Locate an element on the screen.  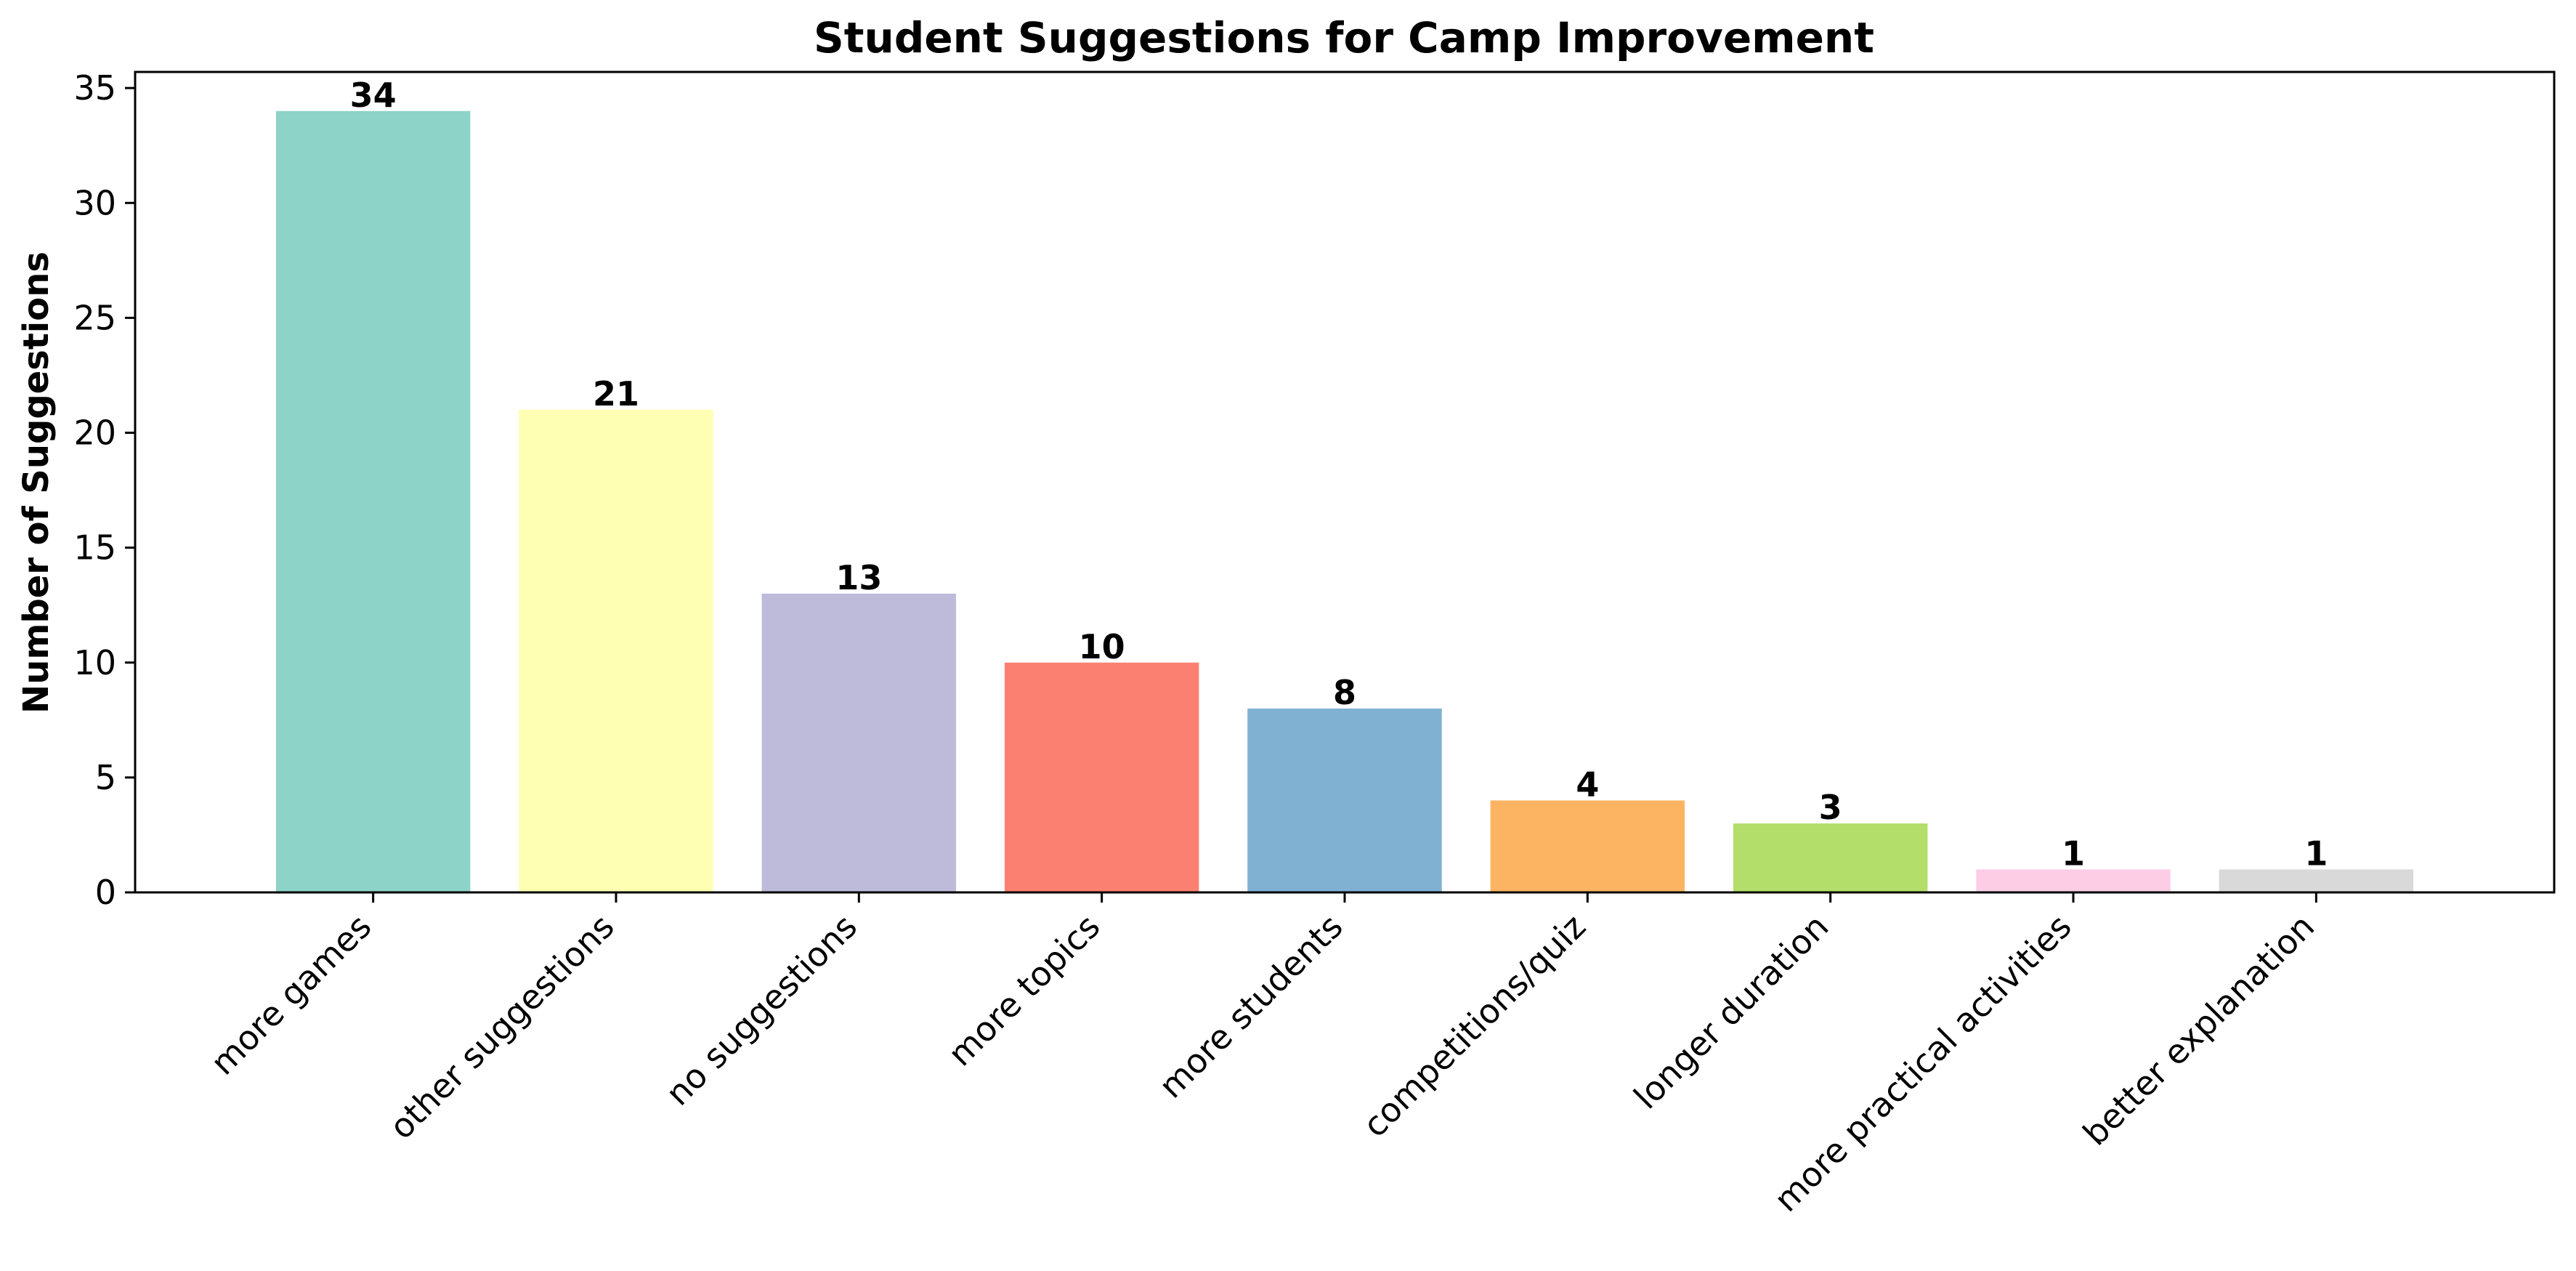
y-tick-label: 5 is located at coordinates (105, 777).